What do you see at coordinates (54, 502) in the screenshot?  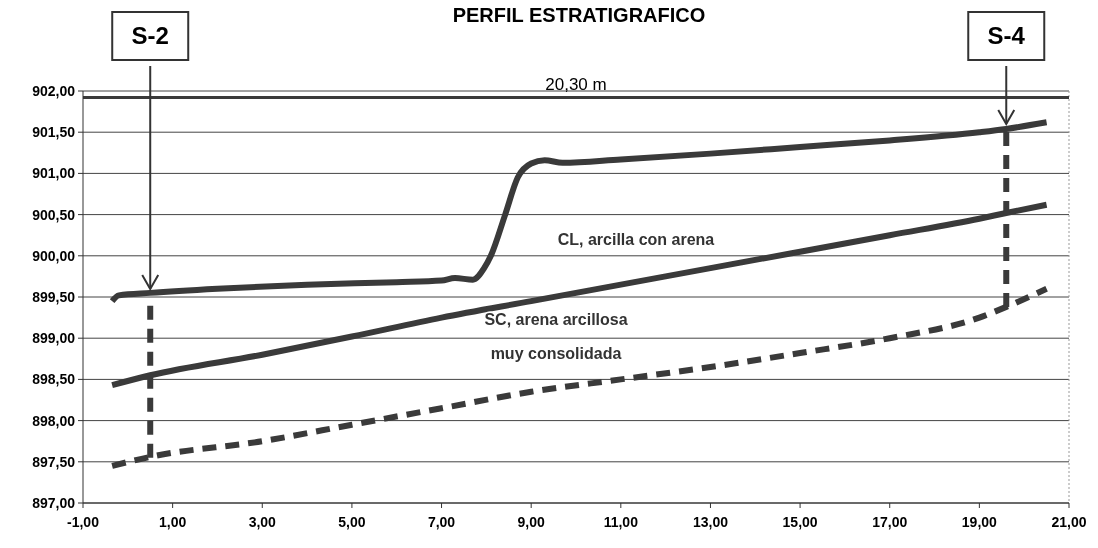 I see `y-tick-label: 897,00` at bounding box center [54, 502].